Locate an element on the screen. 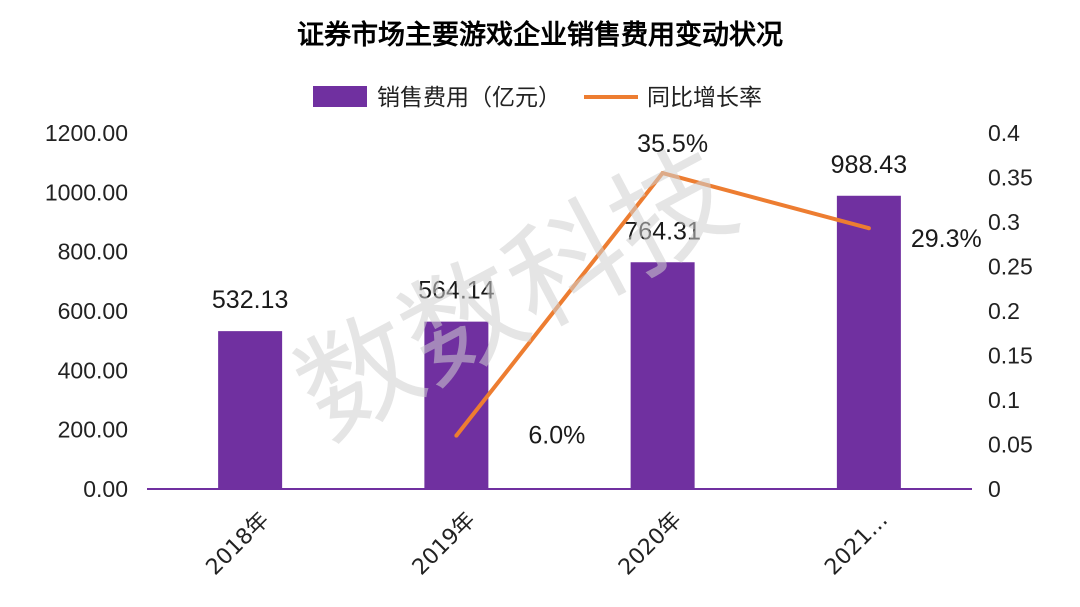 This screenshot has height=607, width=1080. y-right-tick-label: 0.15 is located at coordinates (1010, 356).